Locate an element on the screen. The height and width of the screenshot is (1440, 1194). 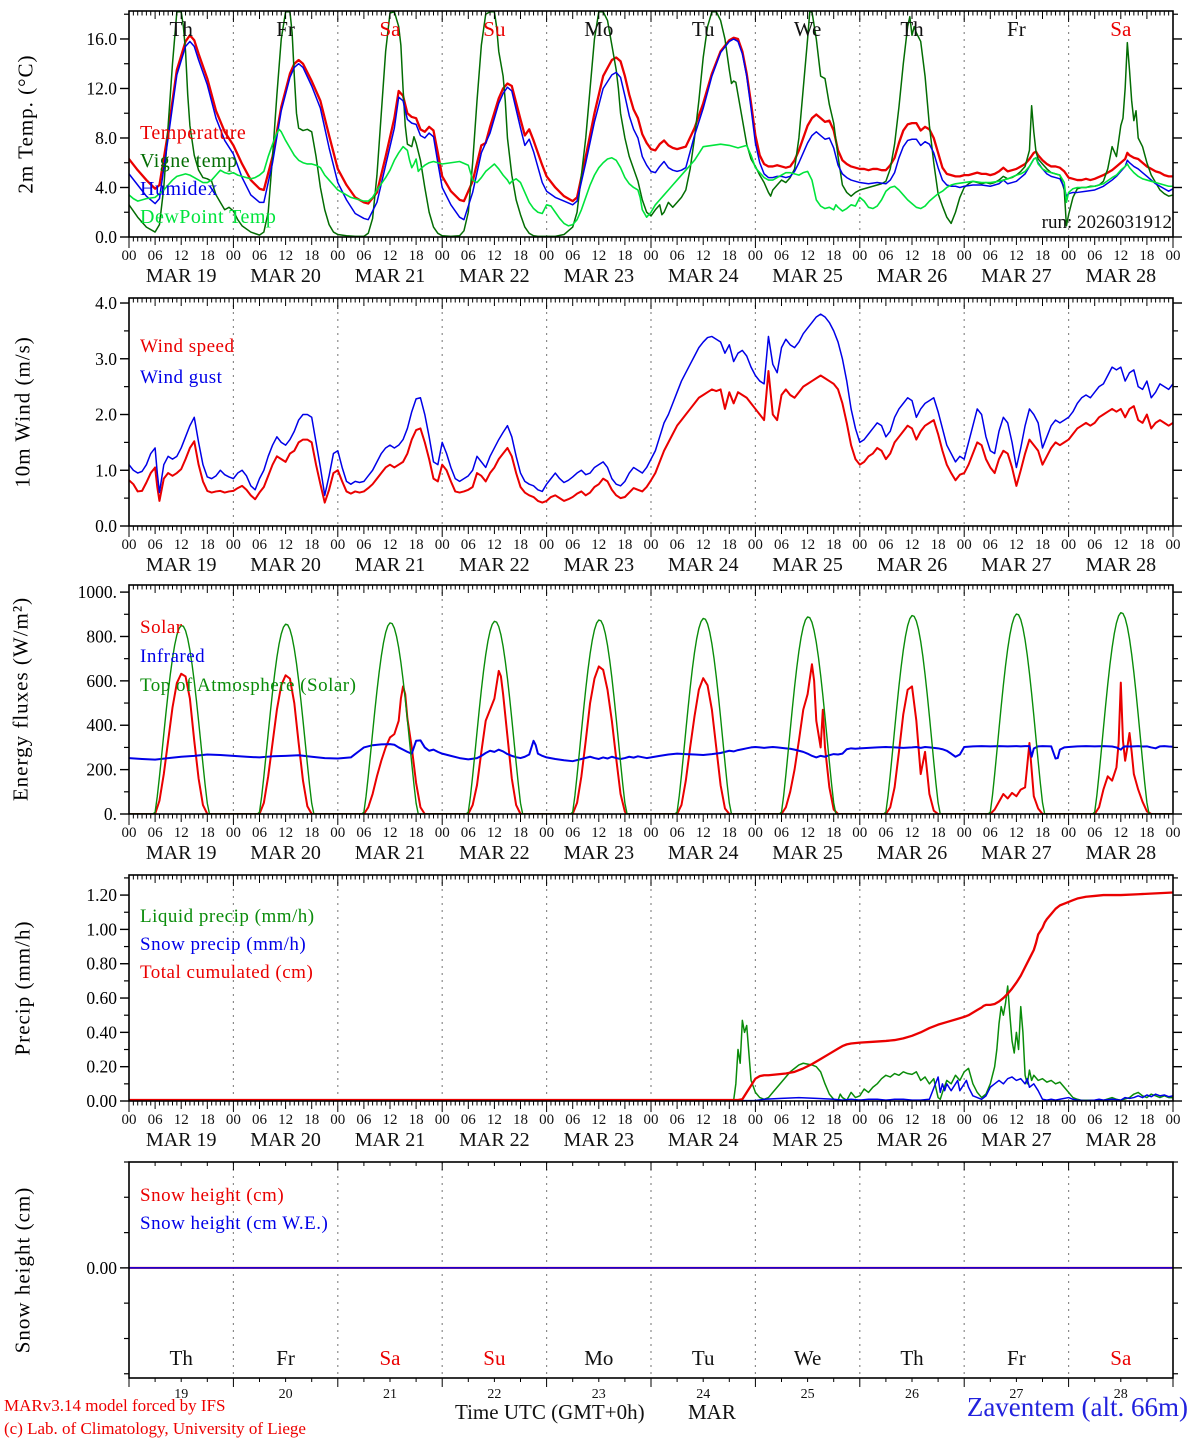
day-number-label: 28 is located at coordinates (1121, 1394).